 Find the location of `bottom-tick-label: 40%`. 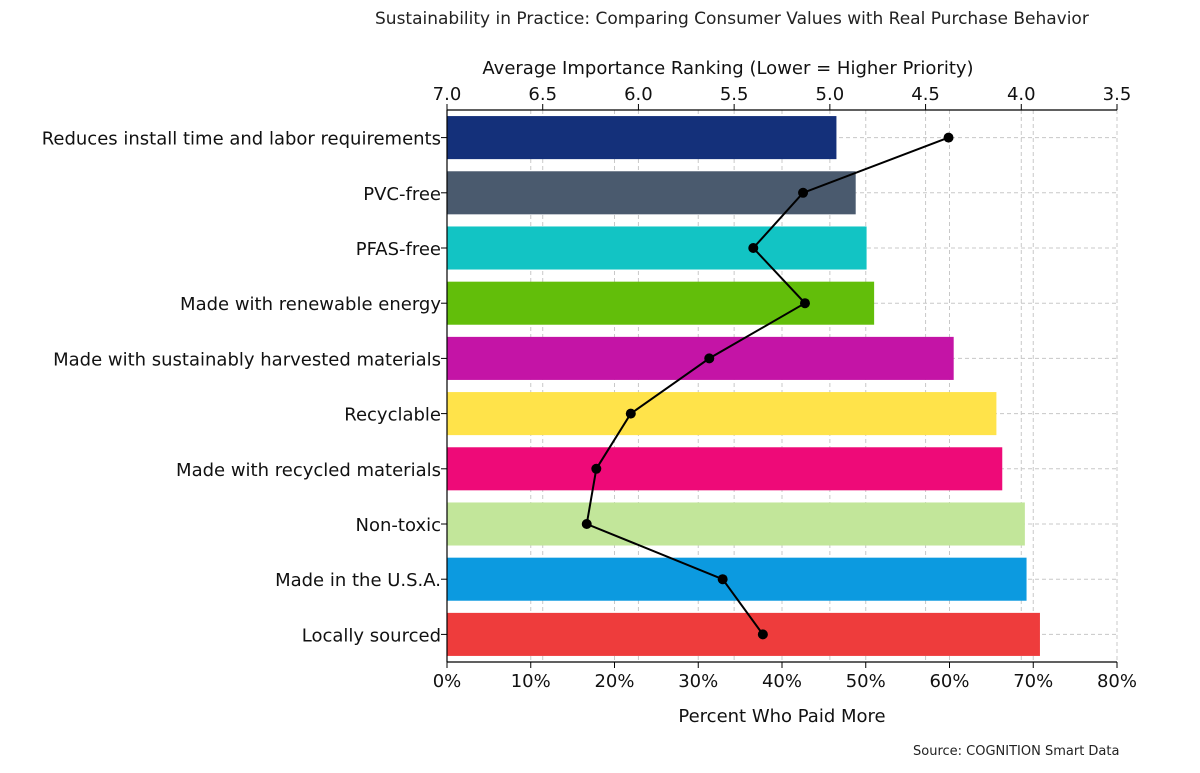

bottom-tick-label: 40% is located at coordinates (782, 681).